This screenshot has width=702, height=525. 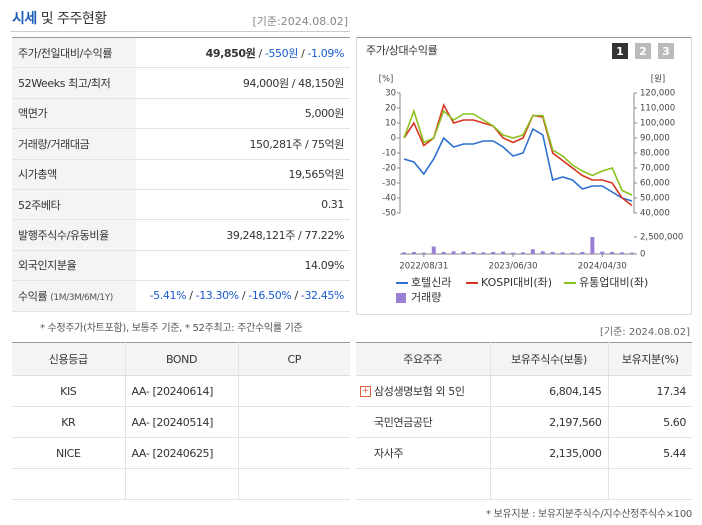 I want to click on footnote: * 보유지분 : 보유지분주식수/지수산정주식수×100, so click(x=589, y=514).